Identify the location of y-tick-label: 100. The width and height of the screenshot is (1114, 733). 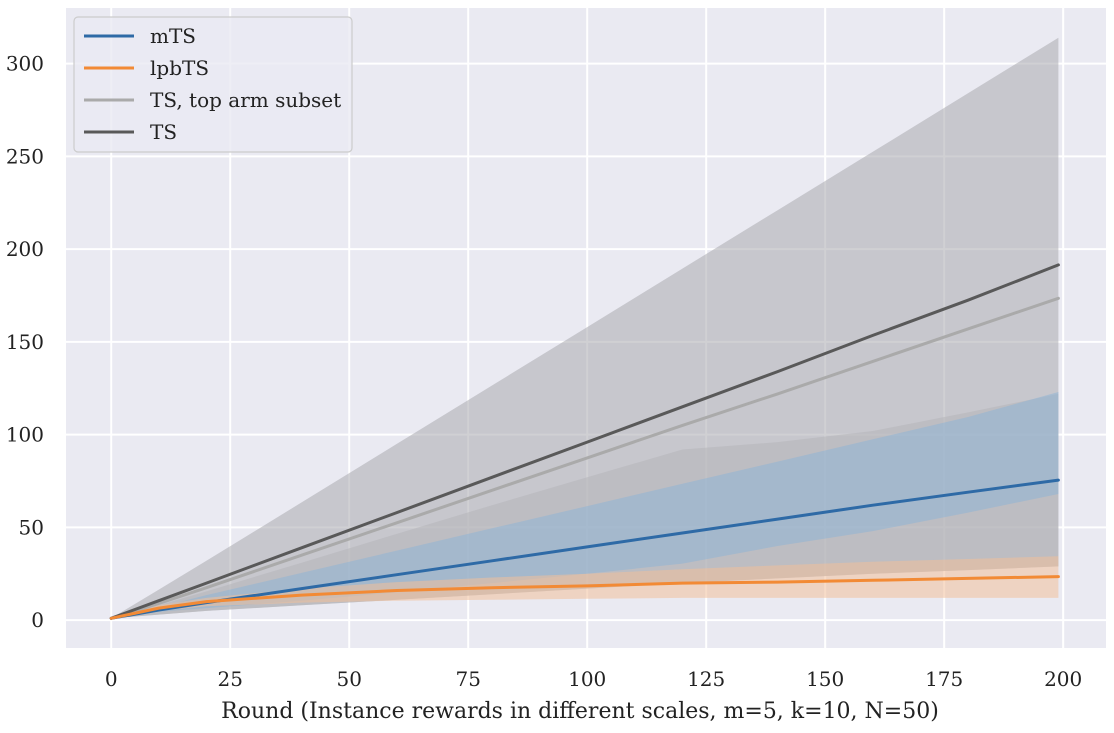
(25, 435).